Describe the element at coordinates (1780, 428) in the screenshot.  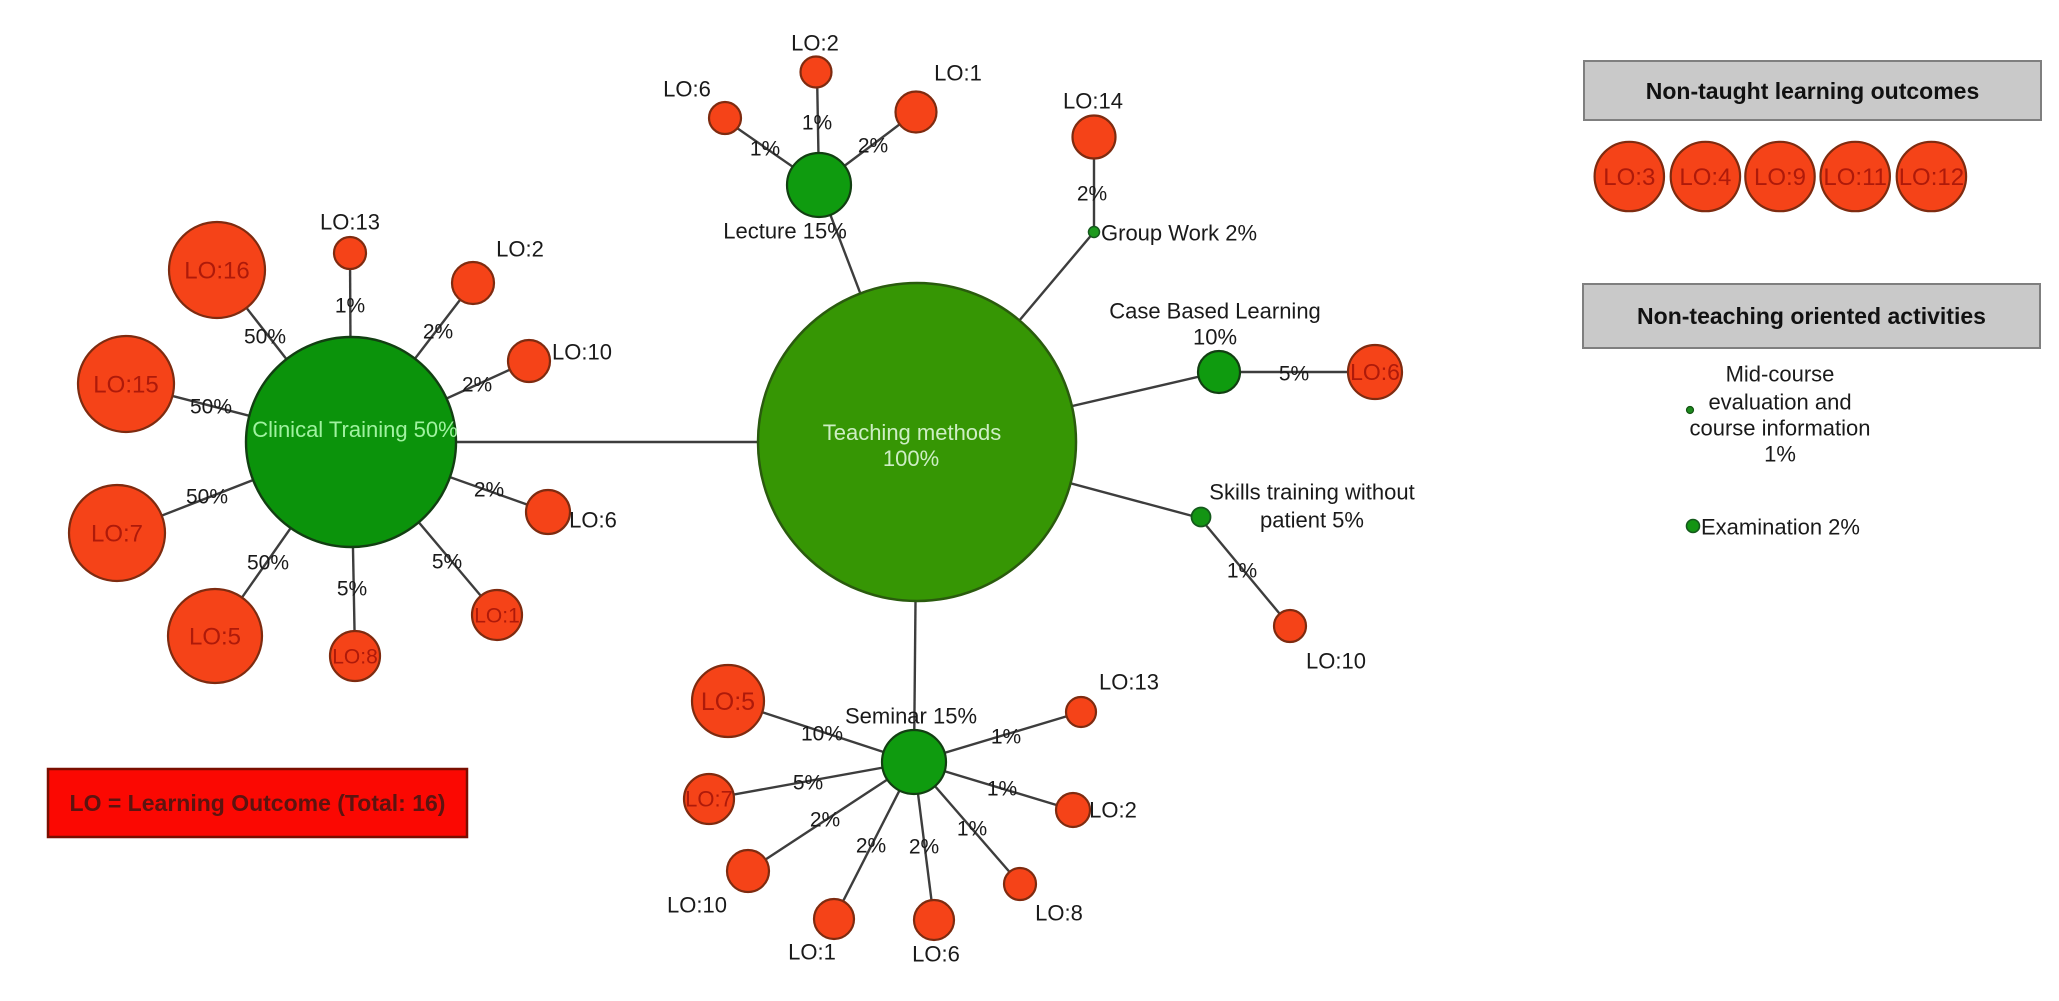
I see `svg-text: course information` at that location.